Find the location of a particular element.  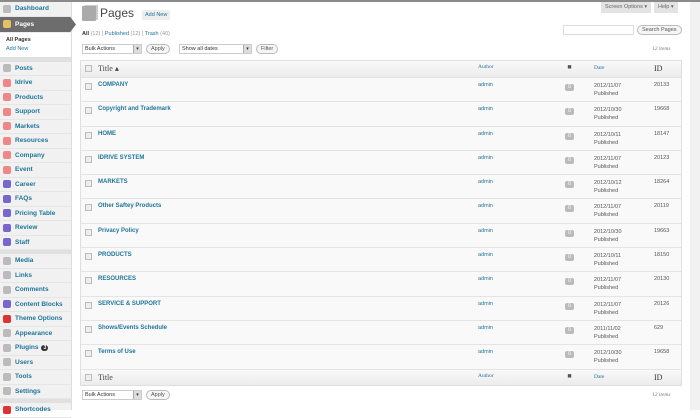

sidebar-item-plugins: Plugins 3 is located at coordinates (35, 348).